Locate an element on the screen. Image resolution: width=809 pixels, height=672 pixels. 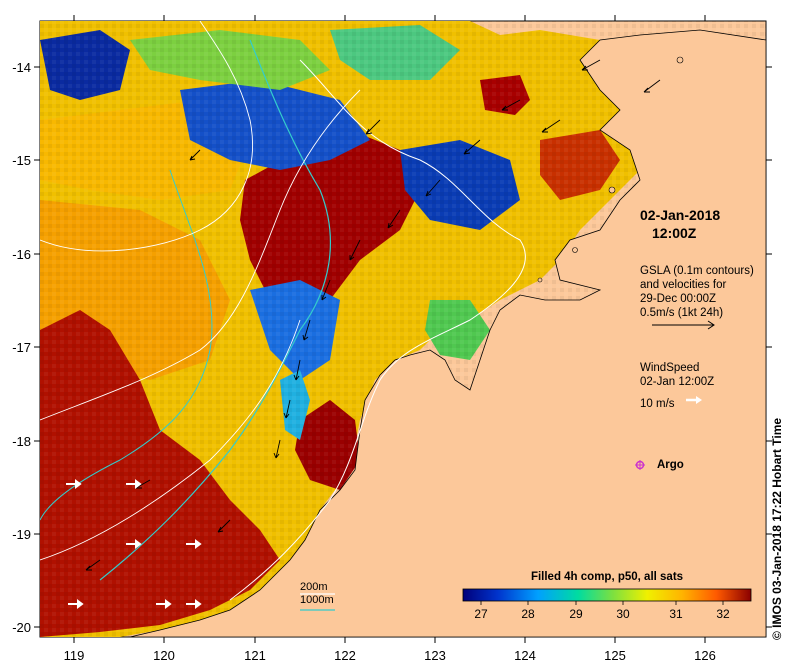
depth-legend-1000m: 1000m is located at coordinates (317, 600).